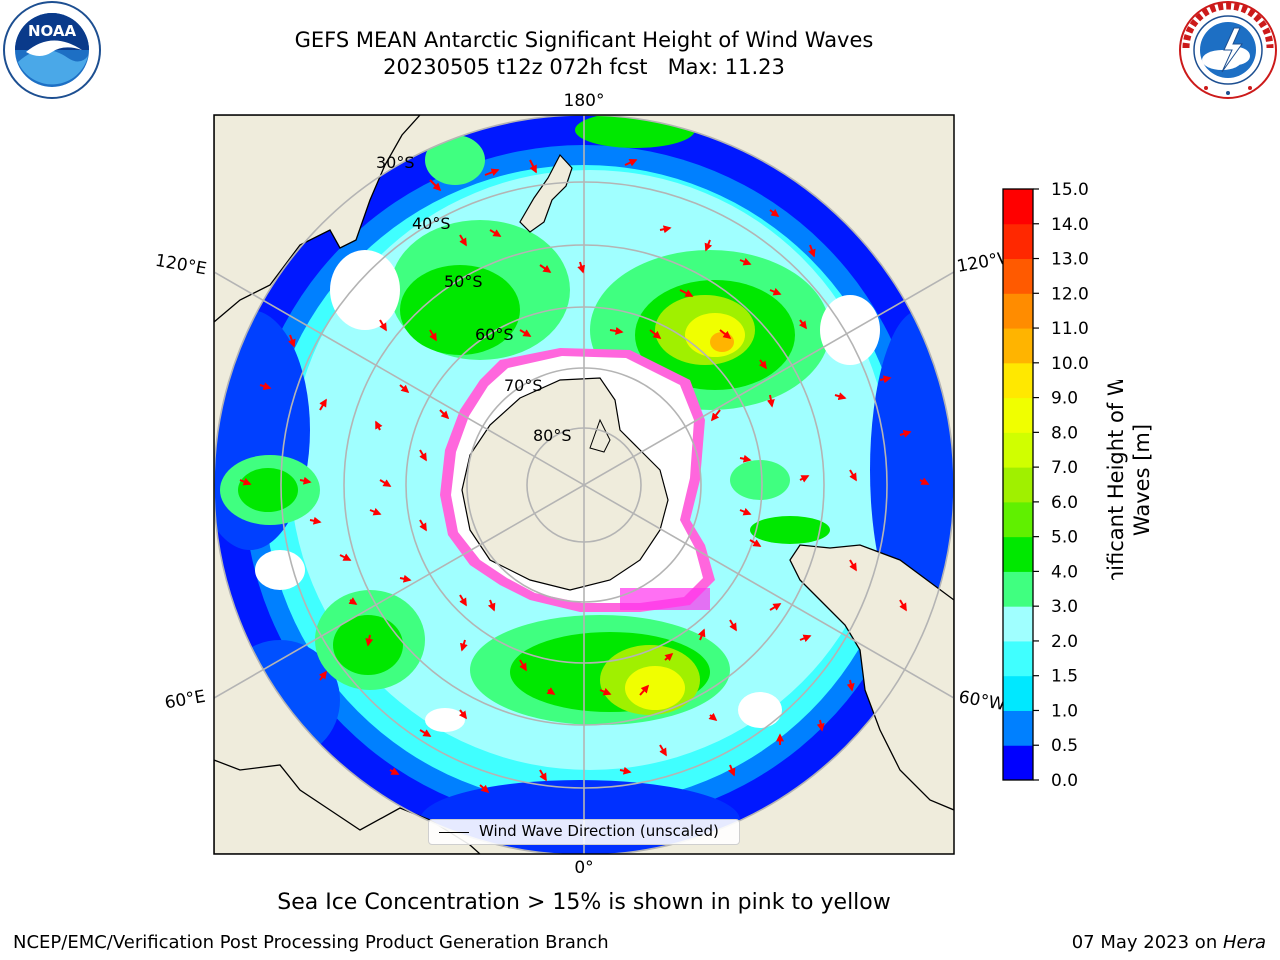  I want to click on colorbar-tick-label: 15.0, so click(1070, 190).